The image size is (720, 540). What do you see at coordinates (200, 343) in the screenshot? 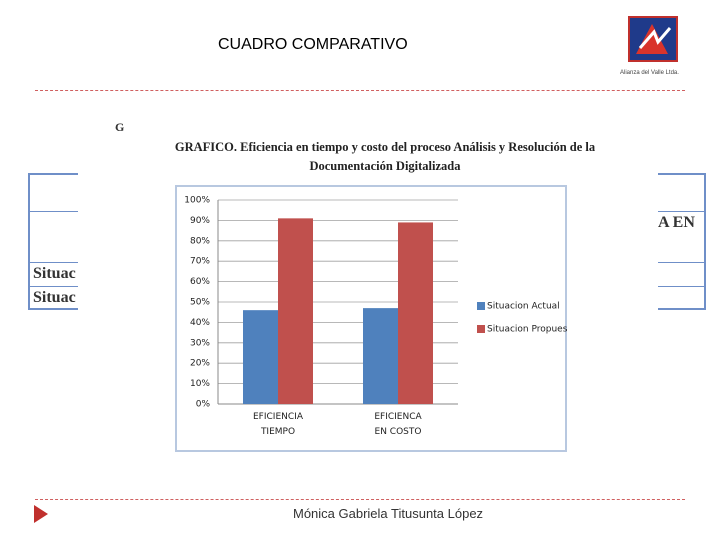
I see `y-tick-label: 30%` at bounding box center [200, 343].